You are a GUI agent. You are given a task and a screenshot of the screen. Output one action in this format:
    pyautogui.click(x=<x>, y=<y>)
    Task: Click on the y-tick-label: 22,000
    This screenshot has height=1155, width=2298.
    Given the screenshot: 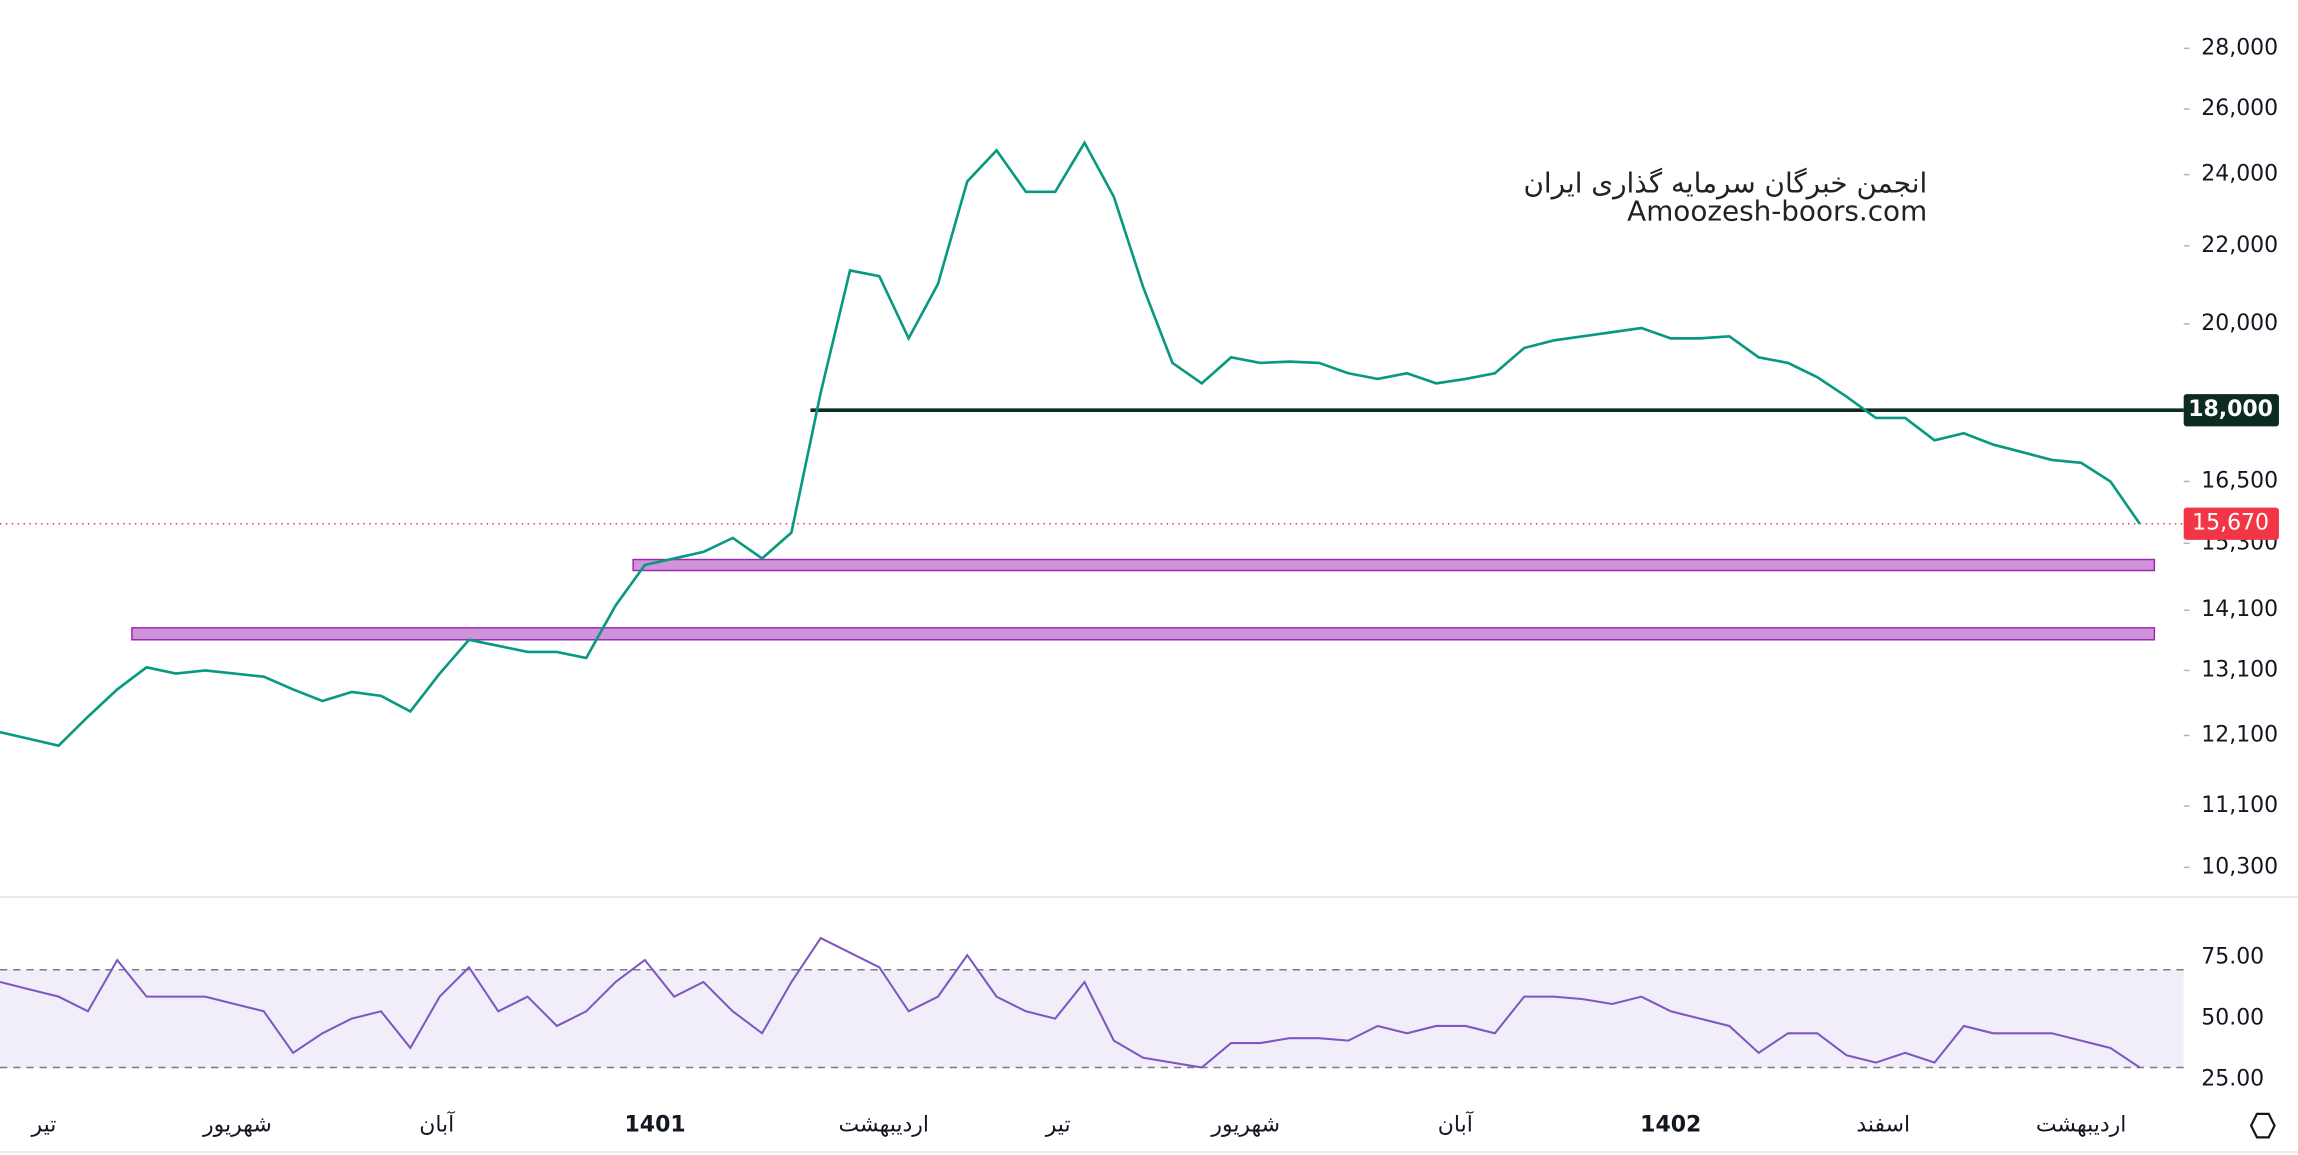 What is the action you would take?
    pyautogui.click(x=2239, y=245)
    